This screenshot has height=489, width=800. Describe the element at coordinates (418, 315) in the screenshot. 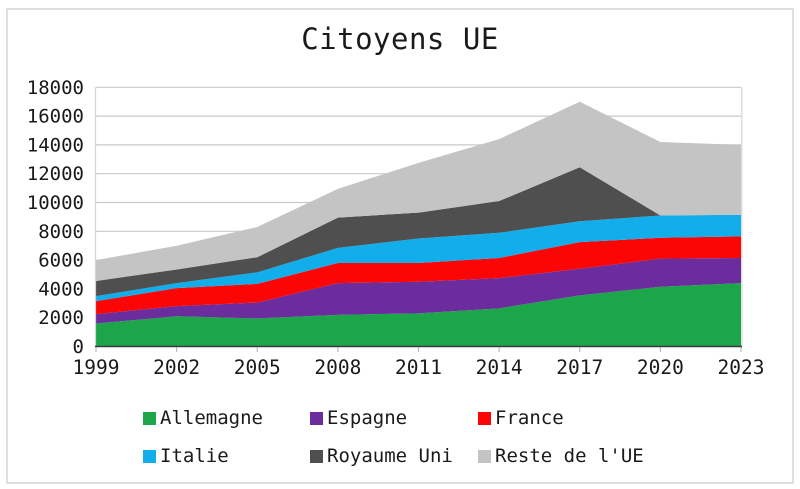

I see `area-series-allemagne` at that location.